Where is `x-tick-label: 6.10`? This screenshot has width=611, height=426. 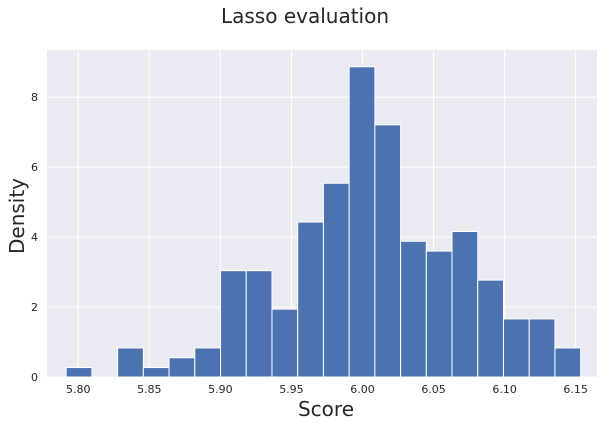
x-tick-label: 6.10 is located at coordinates (504, 389).